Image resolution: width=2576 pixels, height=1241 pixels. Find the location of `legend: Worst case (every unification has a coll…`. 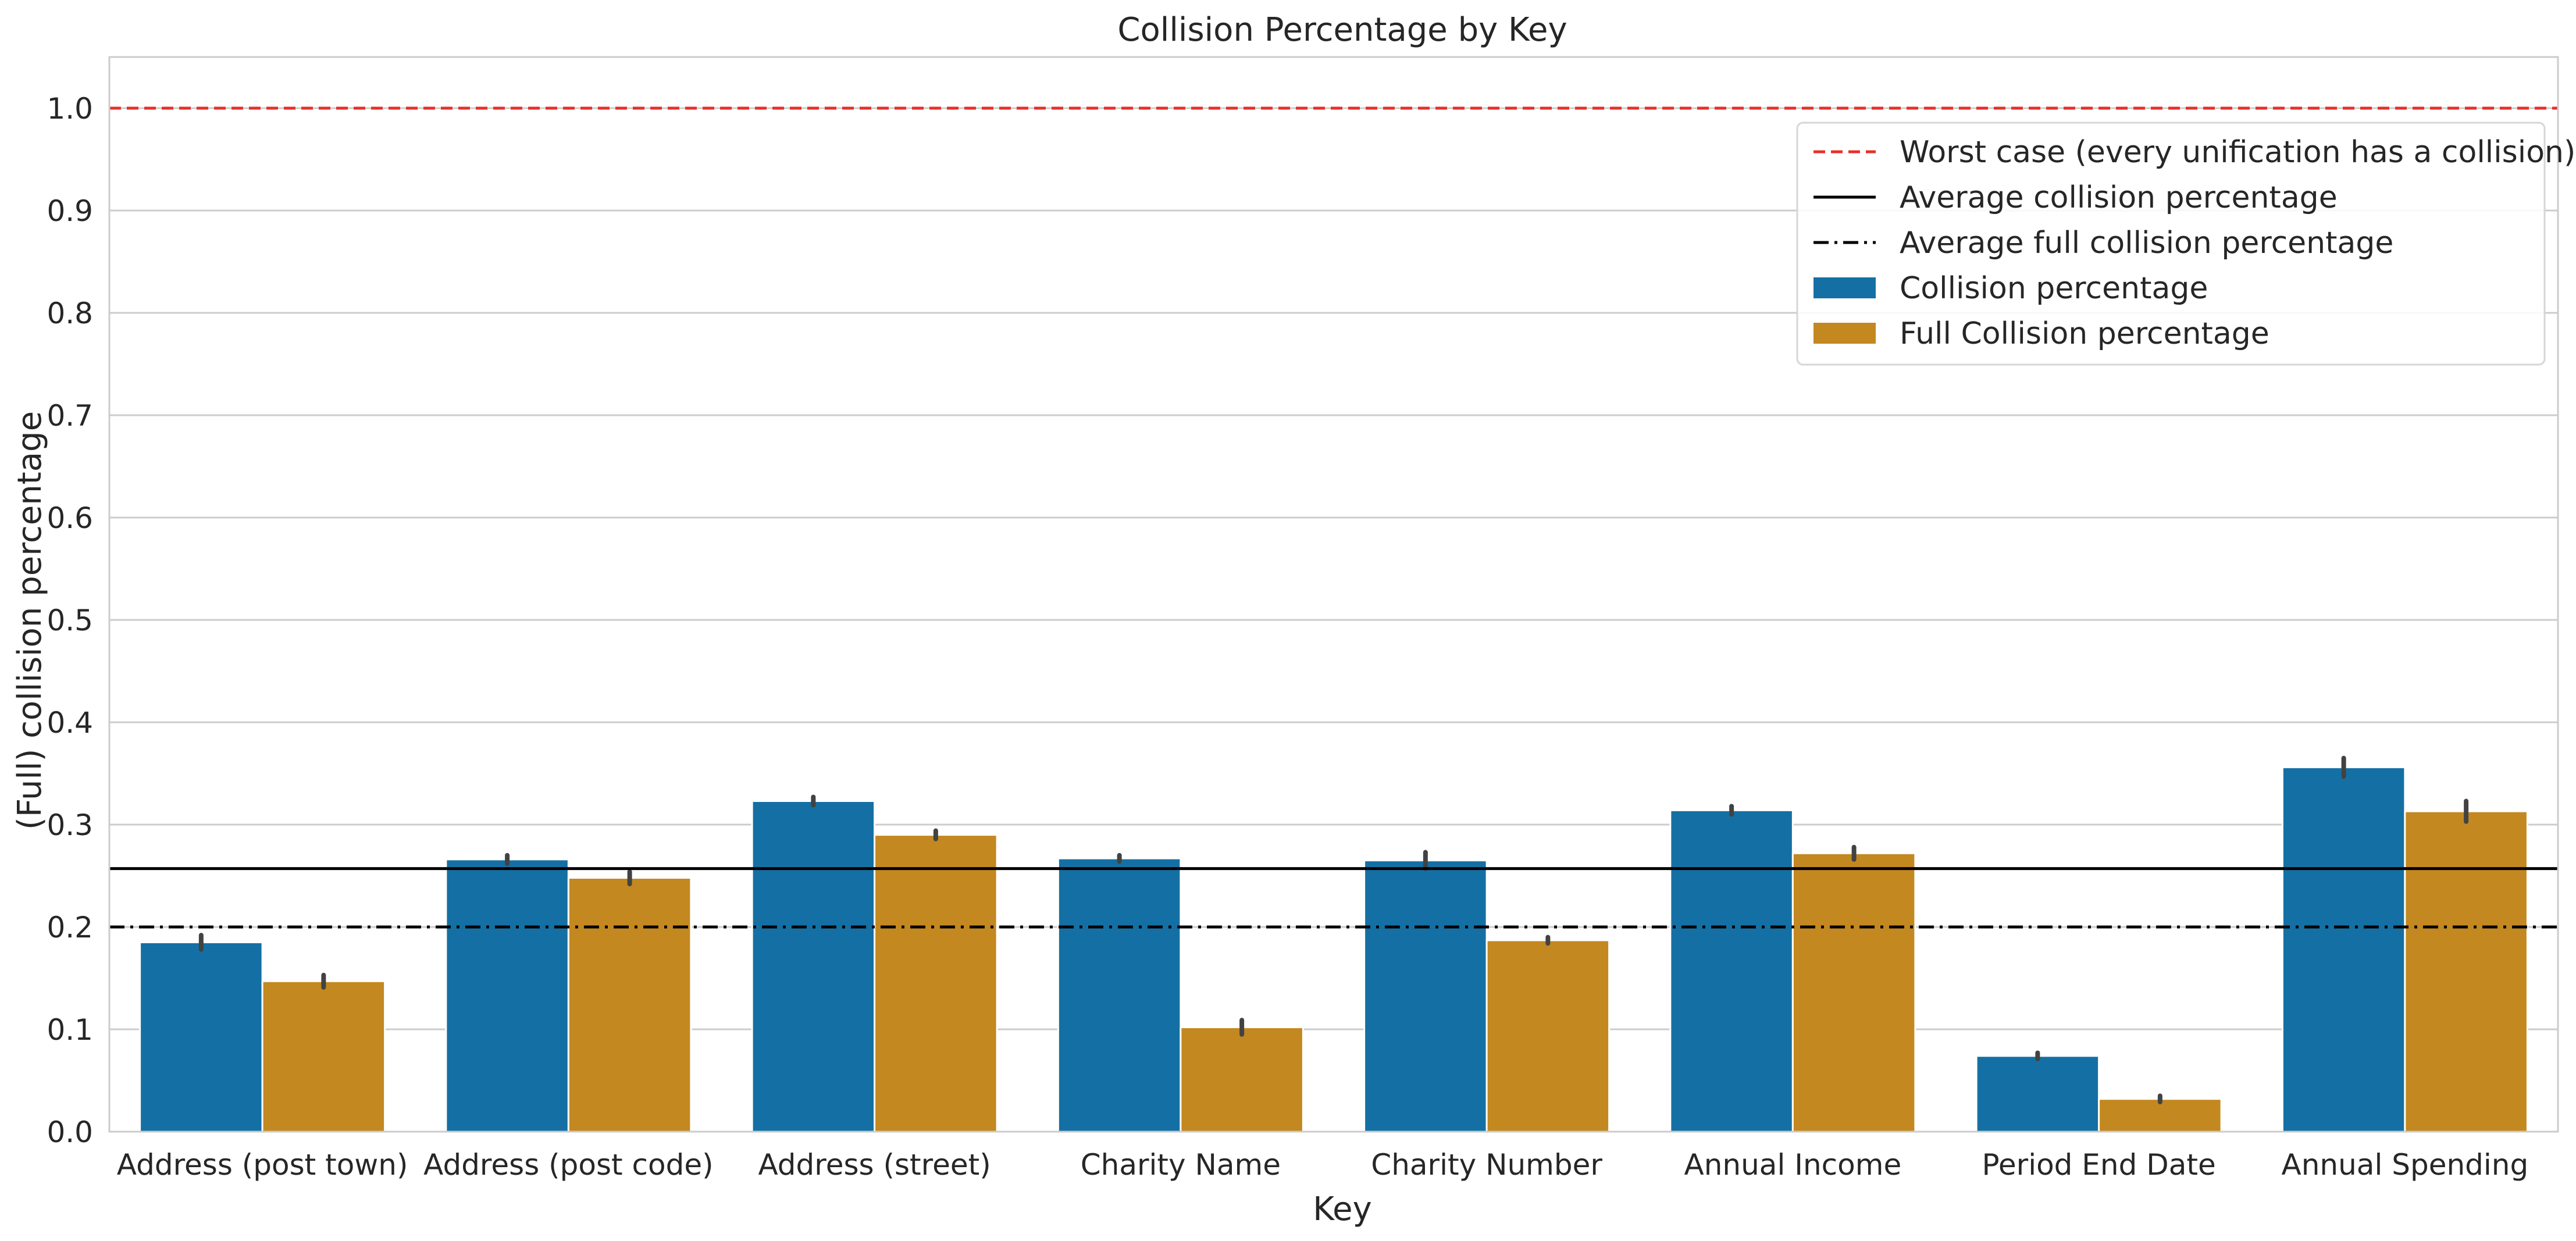

legend: Worst case (every unification has a coll… is located at coordinates (2185, 244).